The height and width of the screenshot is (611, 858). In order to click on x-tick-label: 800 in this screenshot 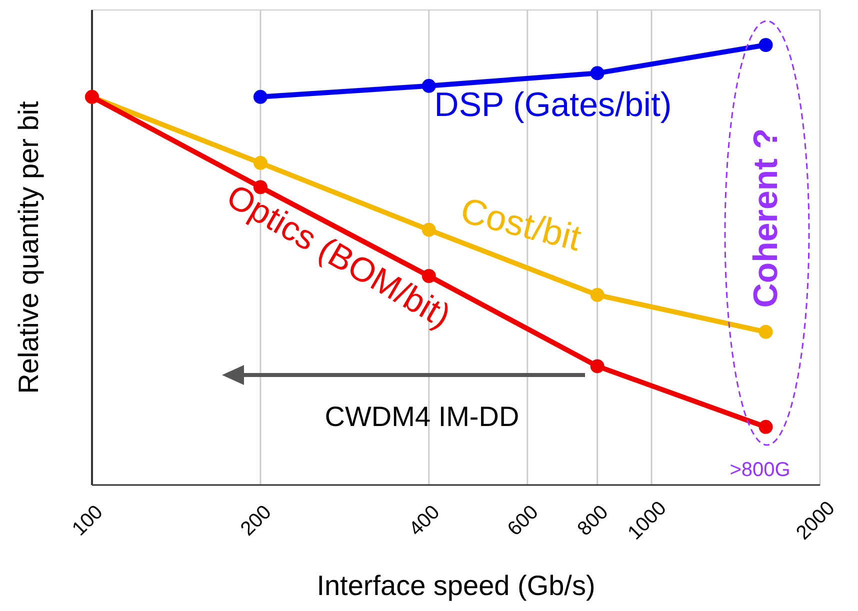, I will do `click(593, 520)`.